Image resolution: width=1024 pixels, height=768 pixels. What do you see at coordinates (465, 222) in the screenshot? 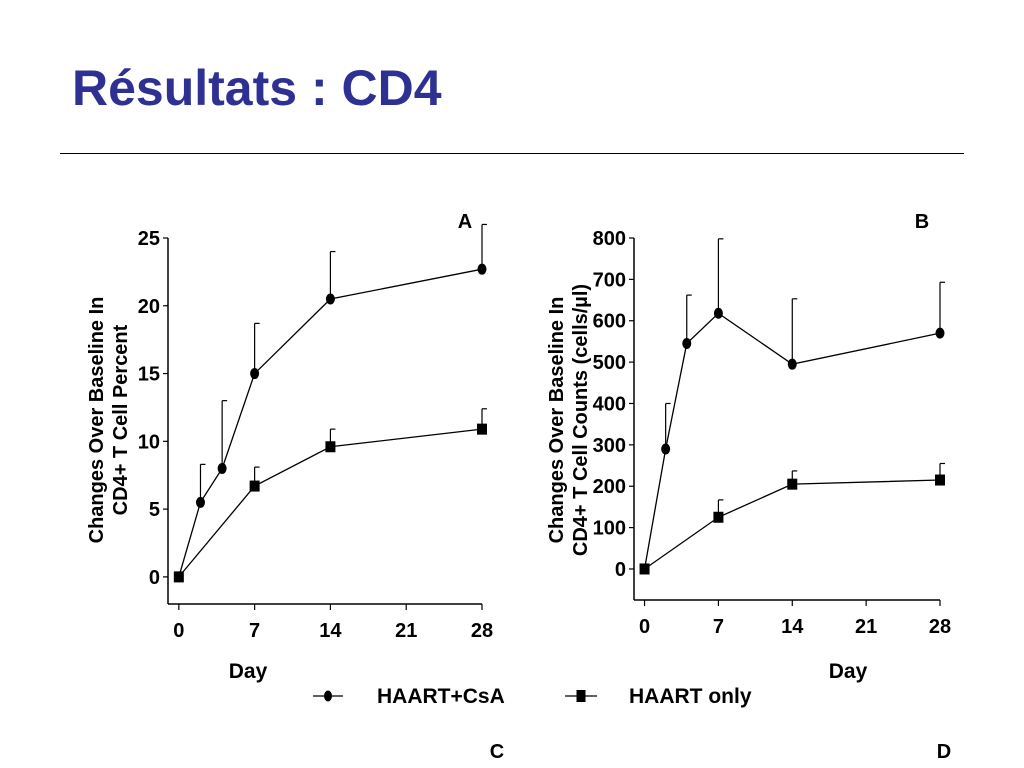
I see `panel-label: A` at bounding box center [465, 222].